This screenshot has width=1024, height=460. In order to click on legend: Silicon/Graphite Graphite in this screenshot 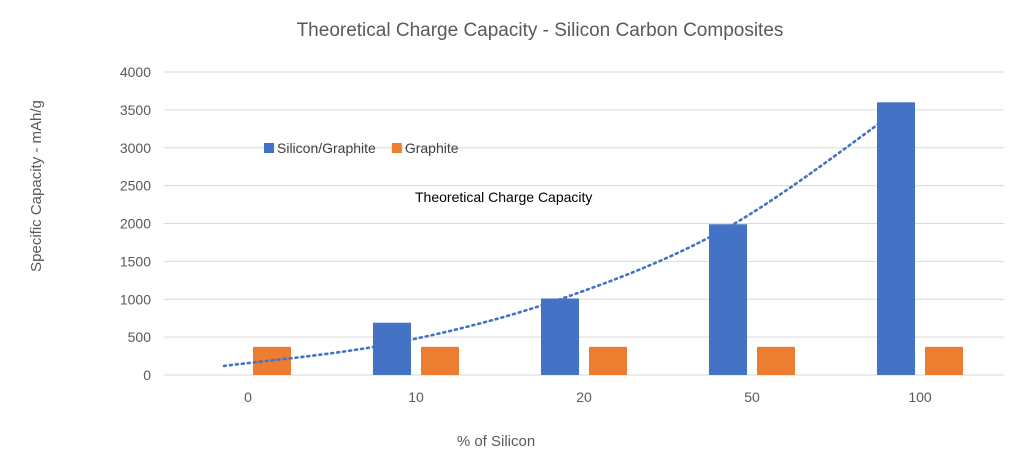, I will do `click(361, 148)`.